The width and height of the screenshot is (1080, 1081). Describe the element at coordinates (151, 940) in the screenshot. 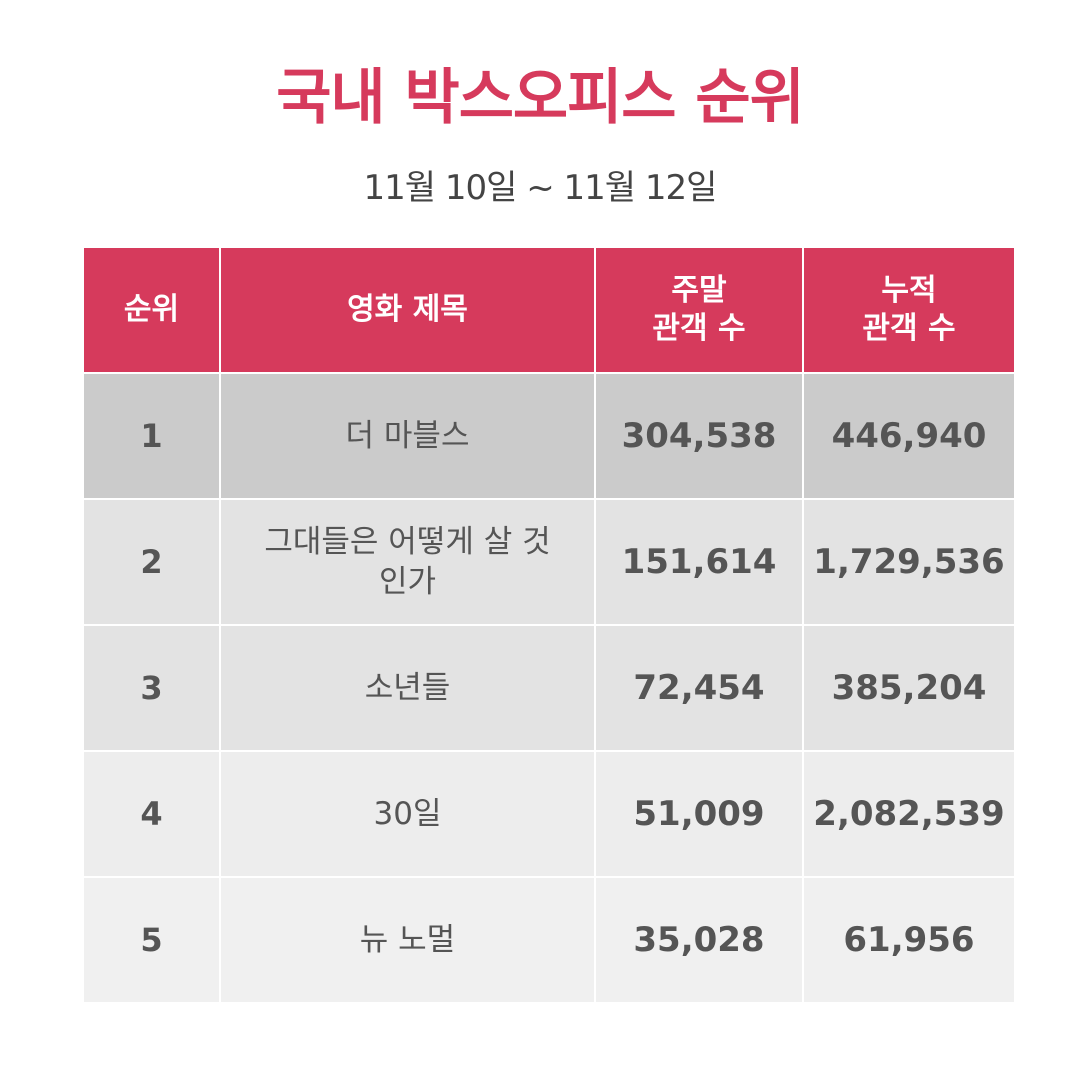

I see `table-cell-rank: 5` at that location.